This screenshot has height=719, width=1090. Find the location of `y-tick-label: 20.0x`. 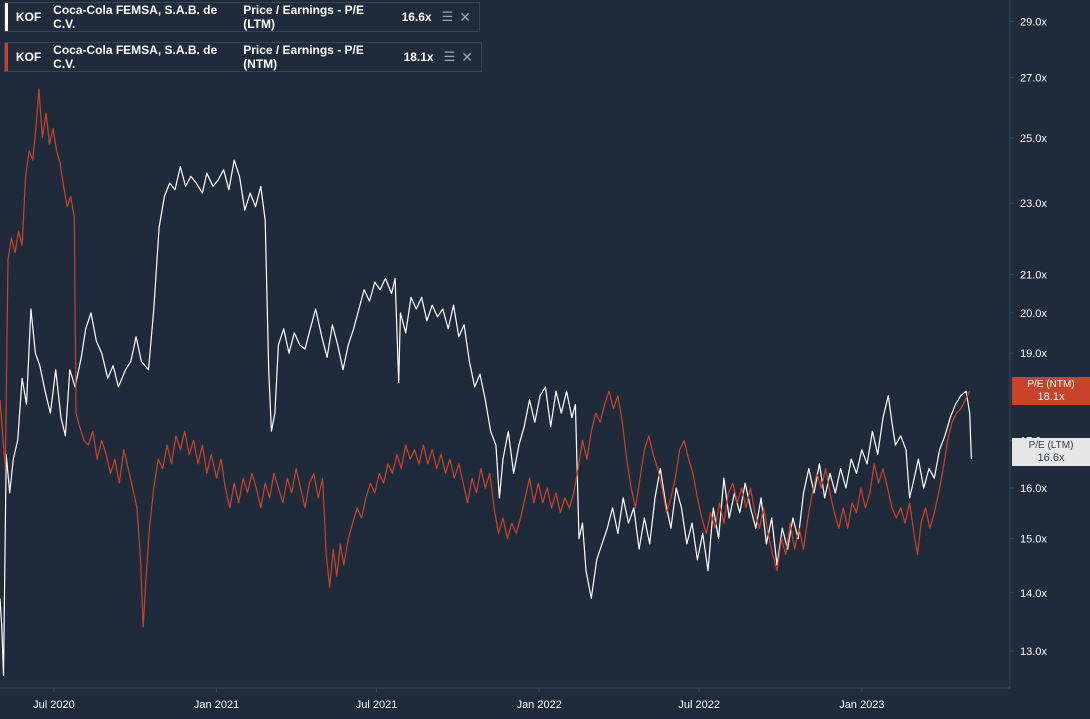

y-tick-label: 20.0x is located at coordinates (1033, 314).